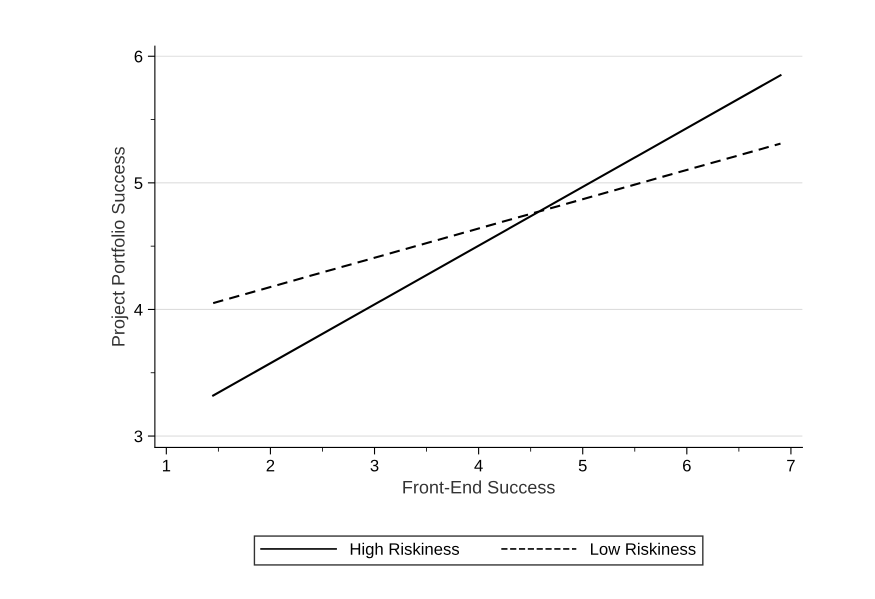  I want to click on y-tick-label: 3, so click(138, 436).